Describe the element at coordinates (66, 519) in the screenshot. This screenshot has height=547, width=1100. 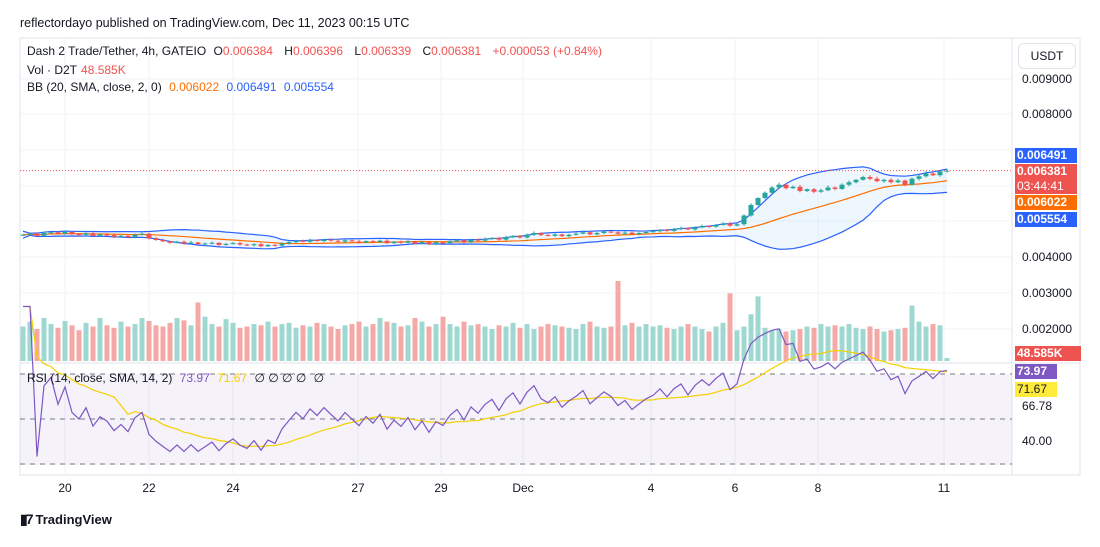
I see `tradingview-logo: ▮7 TradingView` at that location.